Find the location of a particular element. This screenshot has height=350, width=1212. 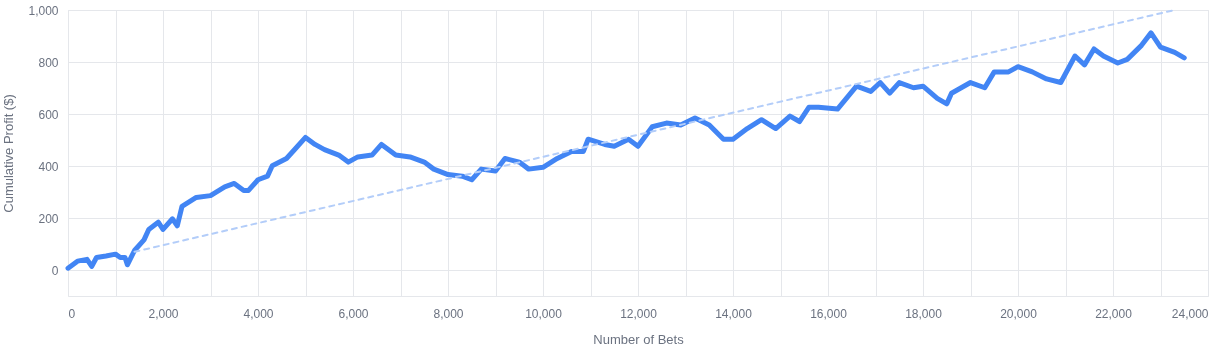

y-tick-label: 0 is located at coordinates (55, 270).